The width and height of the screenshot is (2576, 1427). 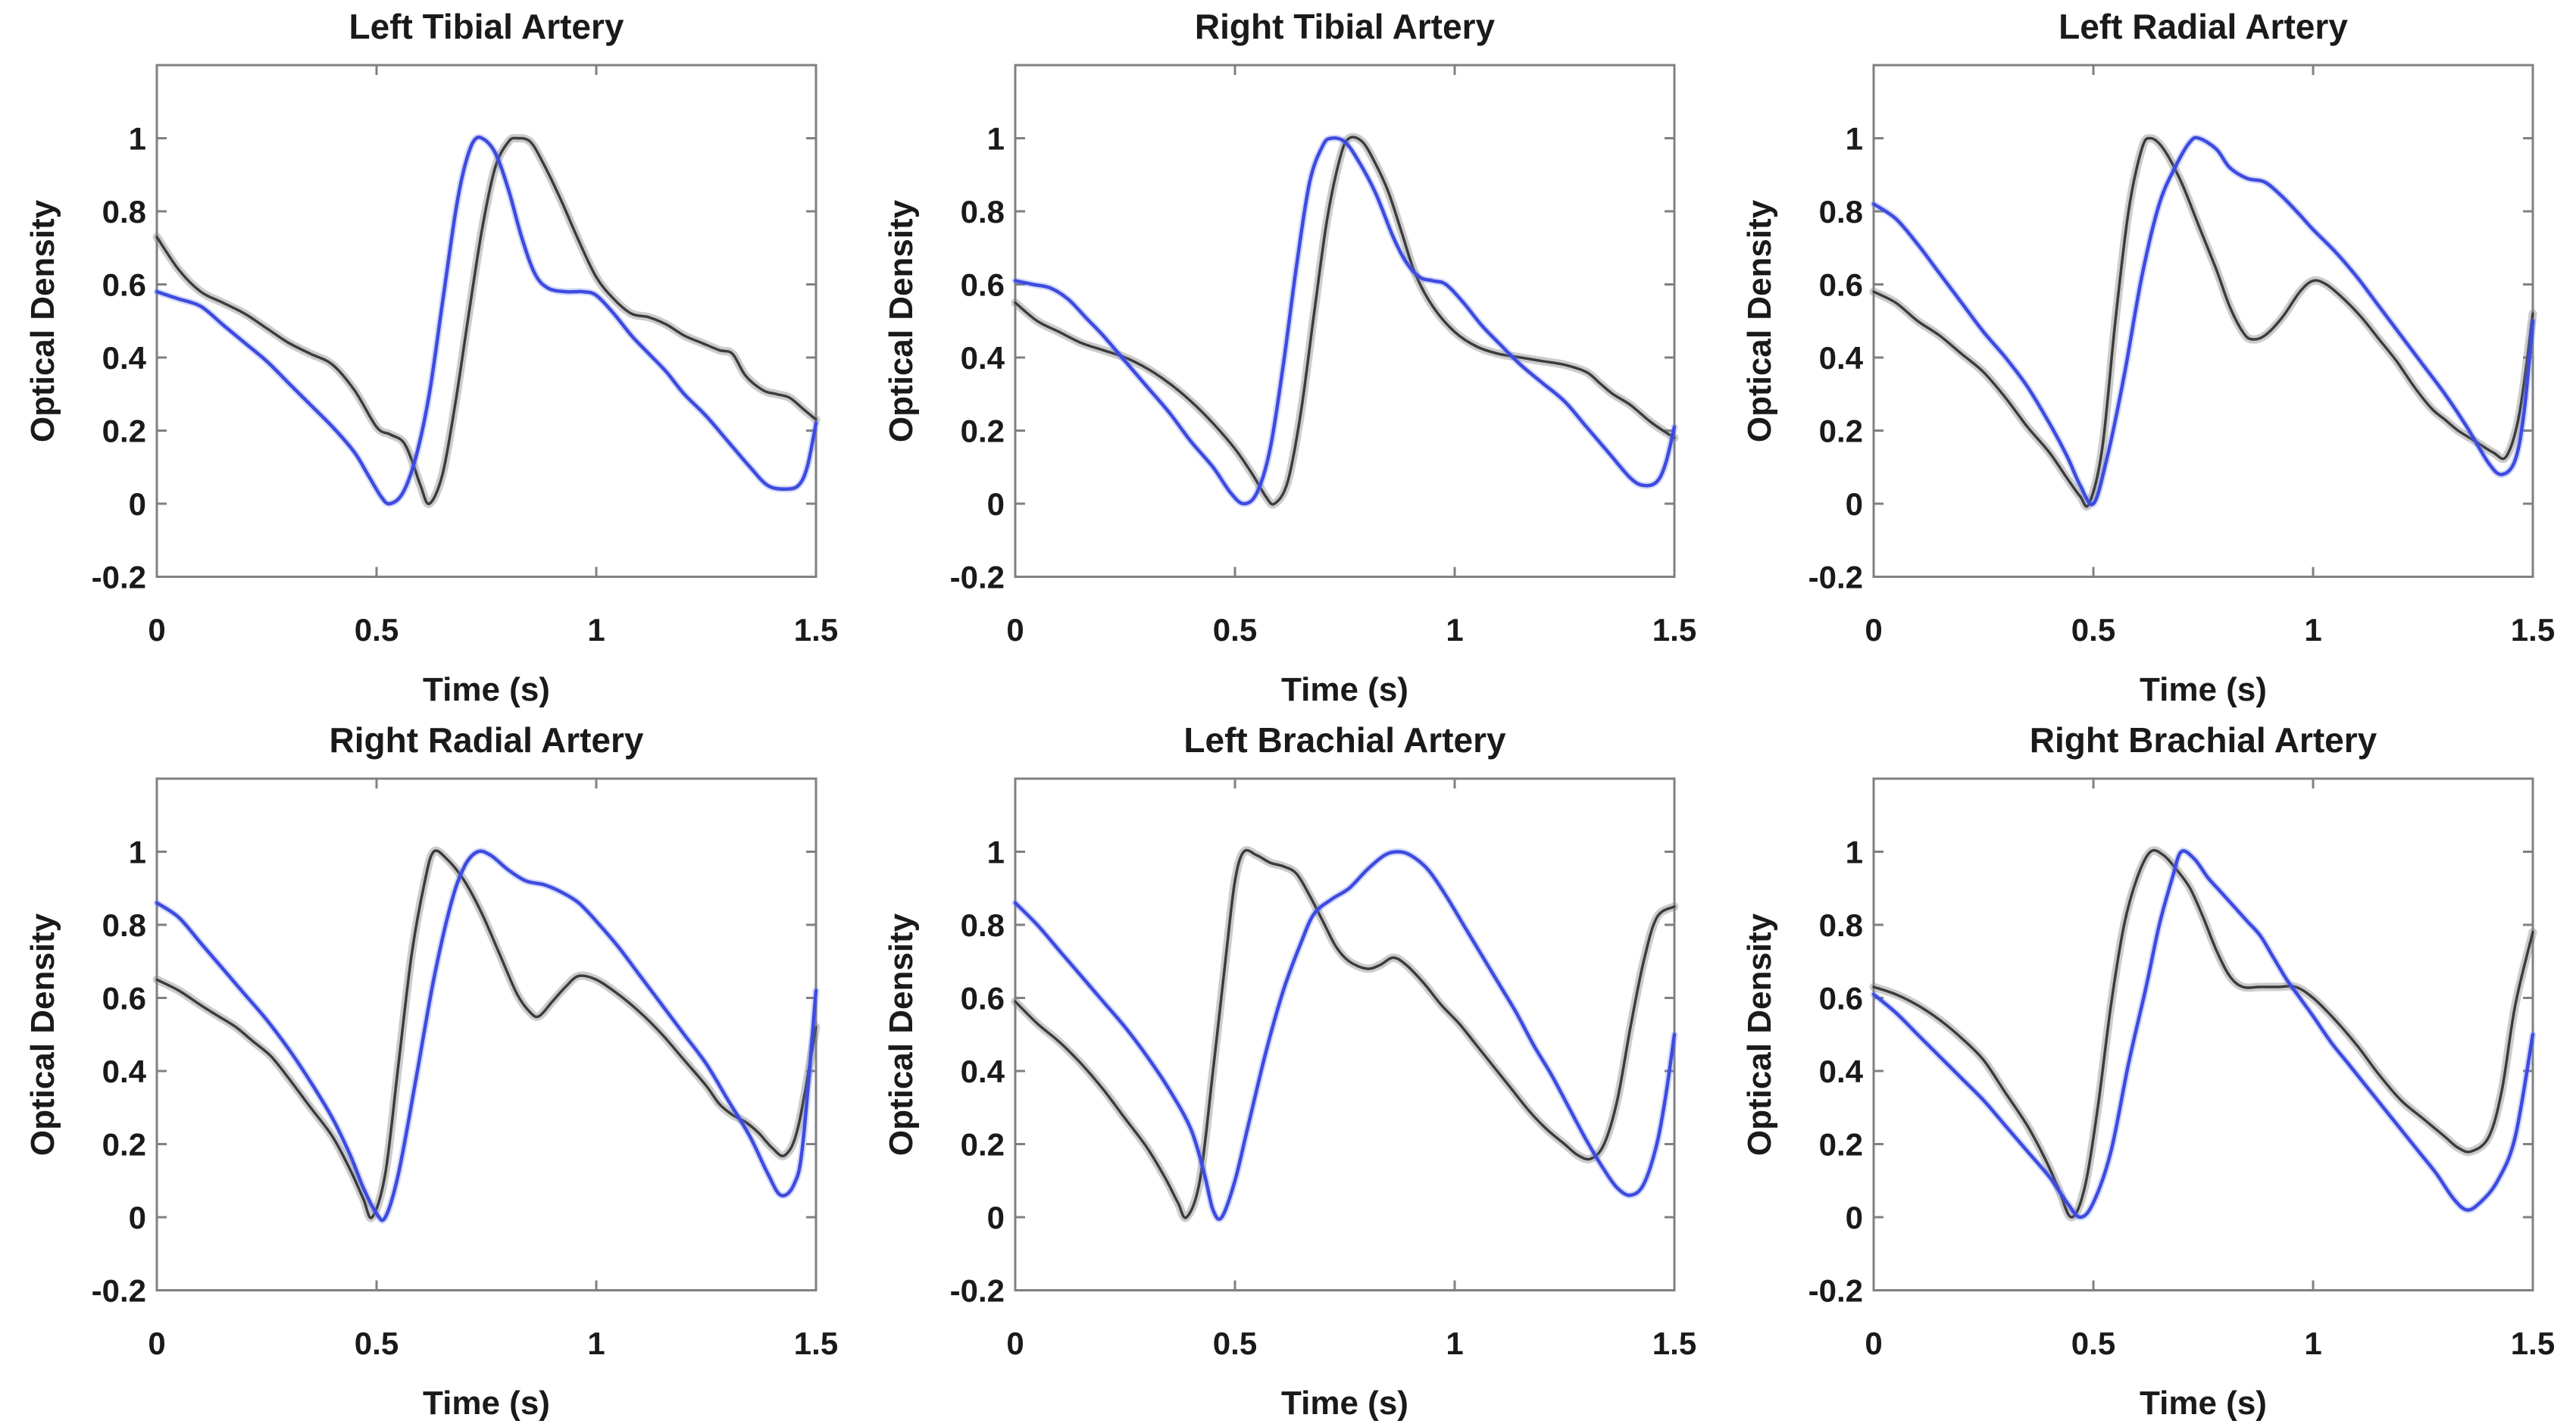 I want to click on plot-title: Right Radial Artery, so click(x=486, y=740).